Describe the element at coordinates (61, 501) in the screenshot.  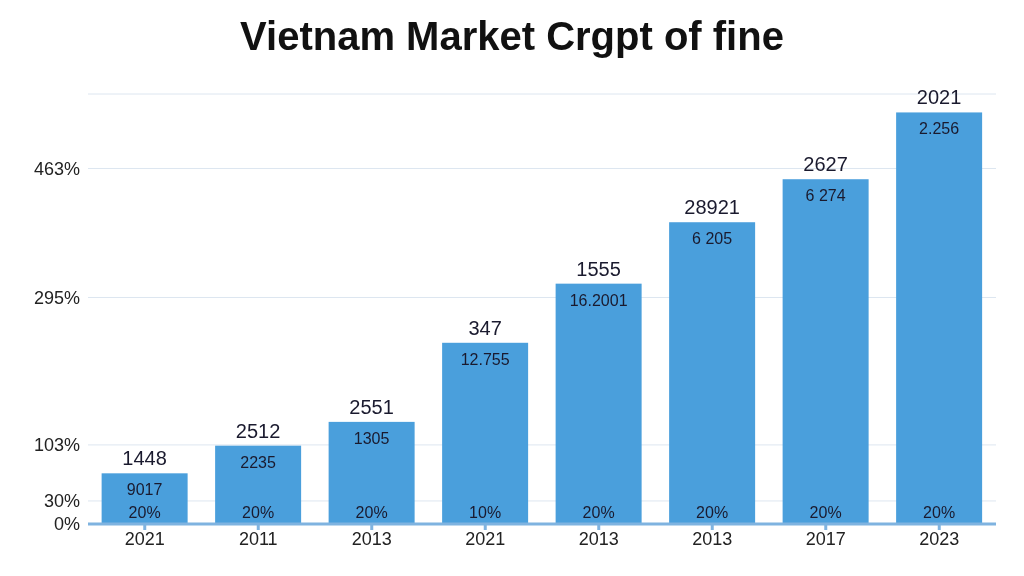
I see `y-tick-label: 30%` at that location.